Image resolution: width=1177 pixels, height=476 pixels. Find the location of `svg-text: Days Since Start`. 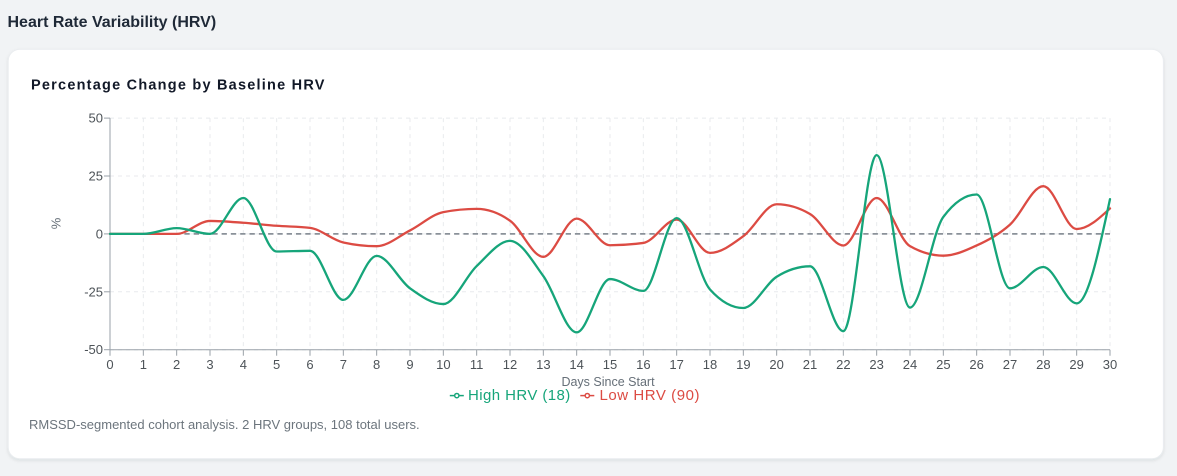

svg-text: Days Since Start is located at coordinates (608, 382).